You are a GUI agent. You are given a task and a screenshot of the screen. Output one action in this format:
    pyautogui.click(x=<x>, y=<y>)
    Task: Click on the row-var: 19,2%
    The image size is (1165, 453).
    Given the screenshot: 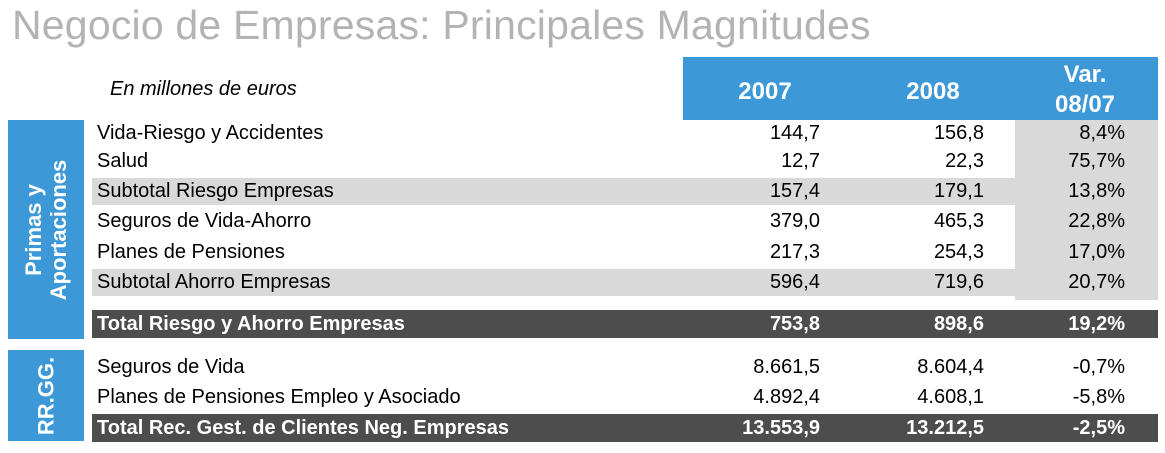 What is the action you would take?
    pyautogui.click(x=1096, y=324)
    